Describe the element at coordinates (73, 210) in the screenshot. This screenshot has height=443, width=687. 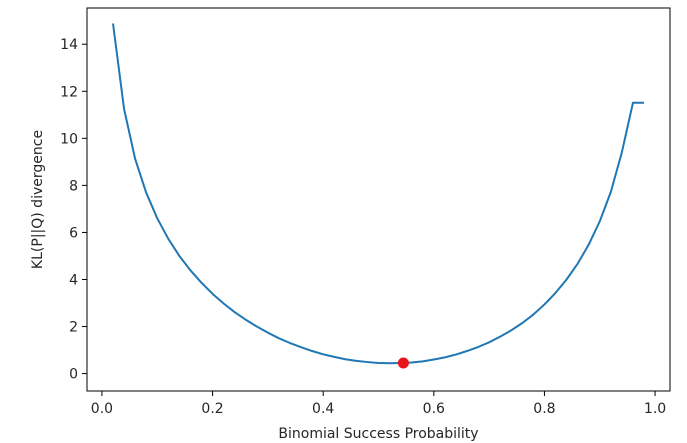
I see `y-axis-ticks: 0 2 4 6 8 10 12 14` at that location.